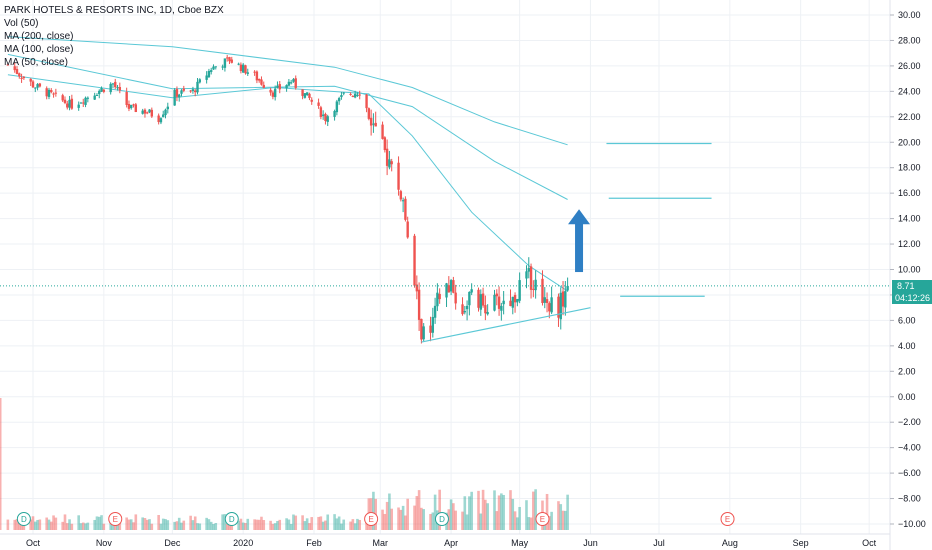  What do you see at coordinates (232, 519) in the screenshot?
I see `marker-label: D` at bounding box center [232, 519].